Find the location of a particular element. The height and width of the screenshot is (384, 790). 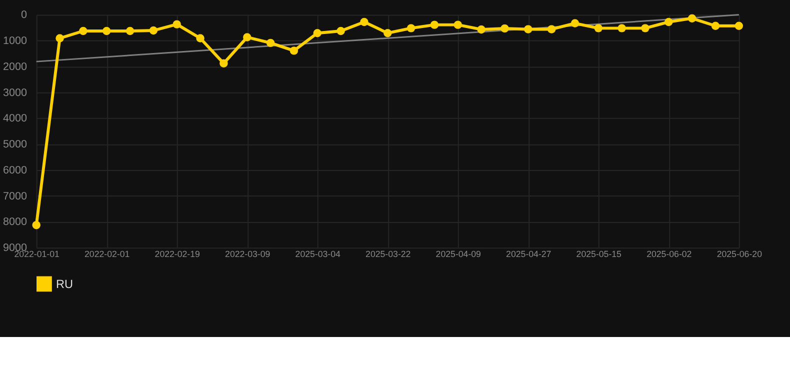

y-tick-label: 4000 is located at coordinates (15, 118).